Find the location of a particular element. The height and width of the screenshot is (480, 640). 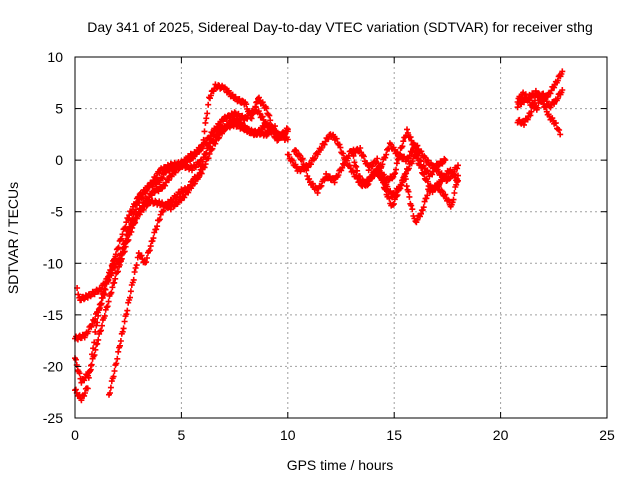

series-track-l is located at coordinates (539, 115).